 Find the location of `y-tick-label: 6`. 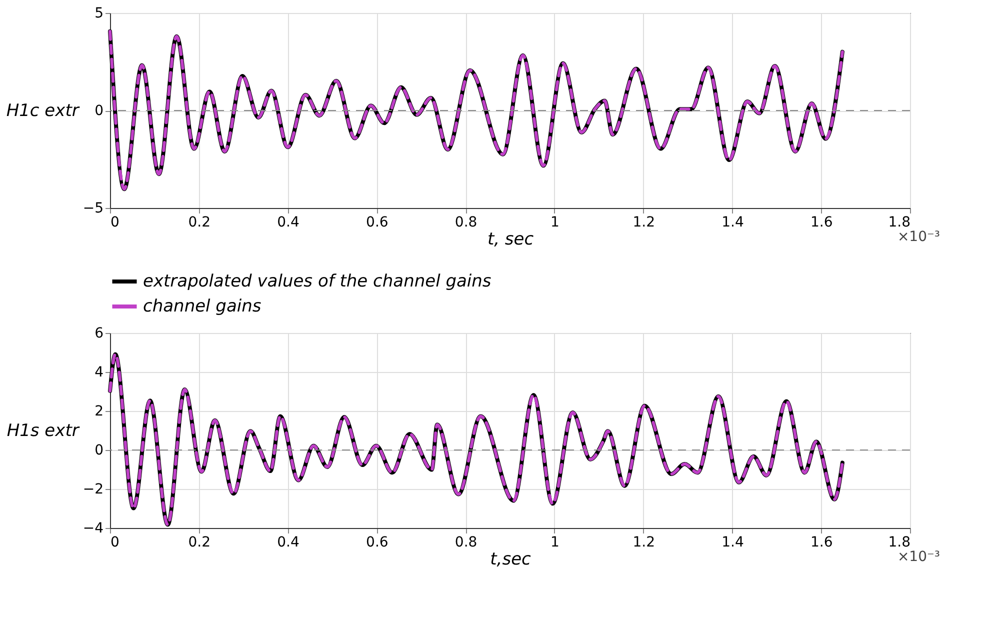

y-tick-label: 6 is located at coordinates (99, 334).